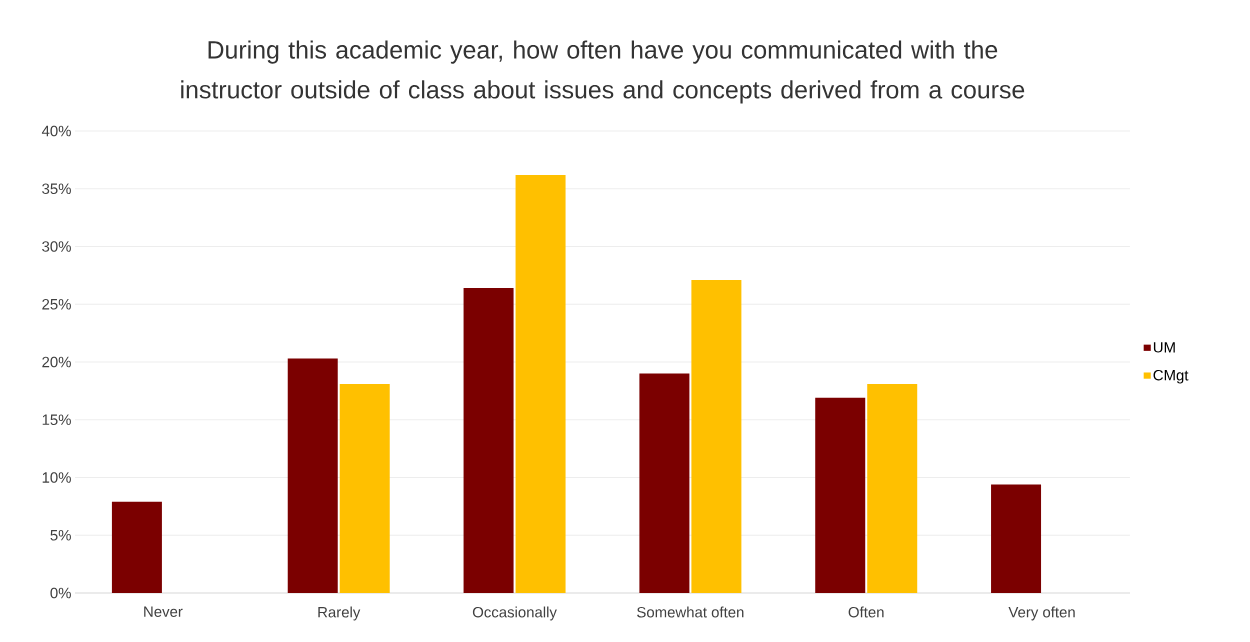  Describe the element at coordinates (603, 72) in the screenshot. I see `chart-title: During this academic year, how often have you communicated with the instructor outside of class about issues and concepts derived from a course` at that location.